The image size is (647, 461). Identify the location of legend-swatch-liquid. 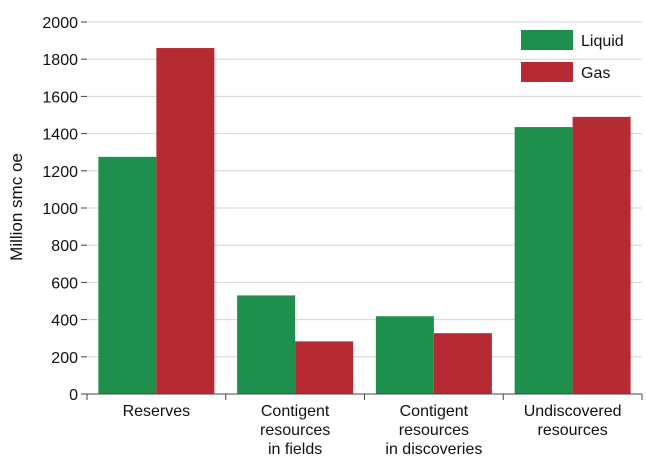
(547, 40).